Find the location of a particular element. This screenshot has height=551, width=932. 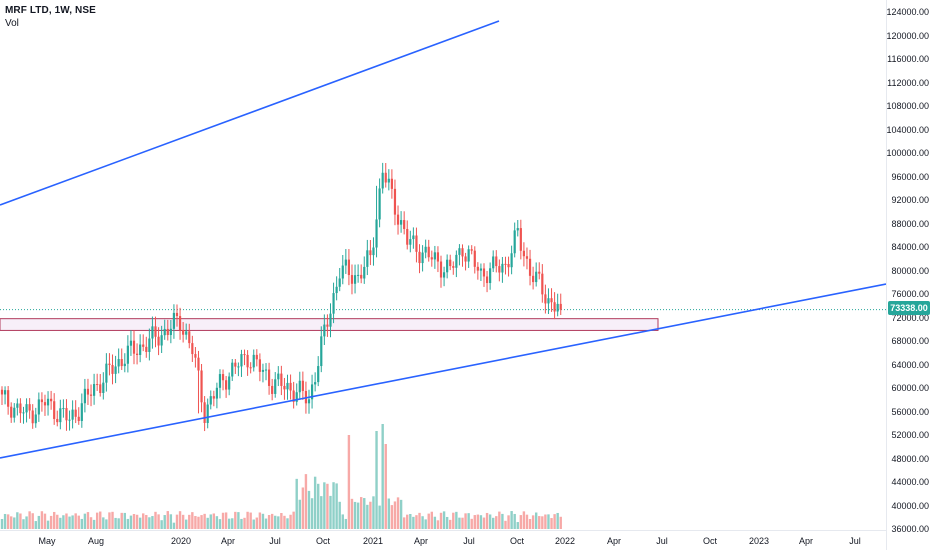

time-tick-label: Apr is located at coordinates (228, 541).